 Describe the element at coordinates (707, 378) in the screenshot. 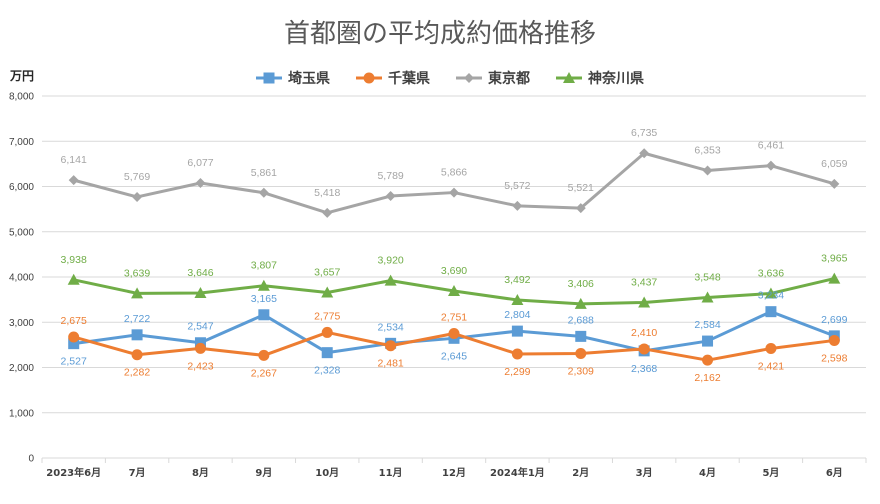

I see `data-label: 2,162` at that location.